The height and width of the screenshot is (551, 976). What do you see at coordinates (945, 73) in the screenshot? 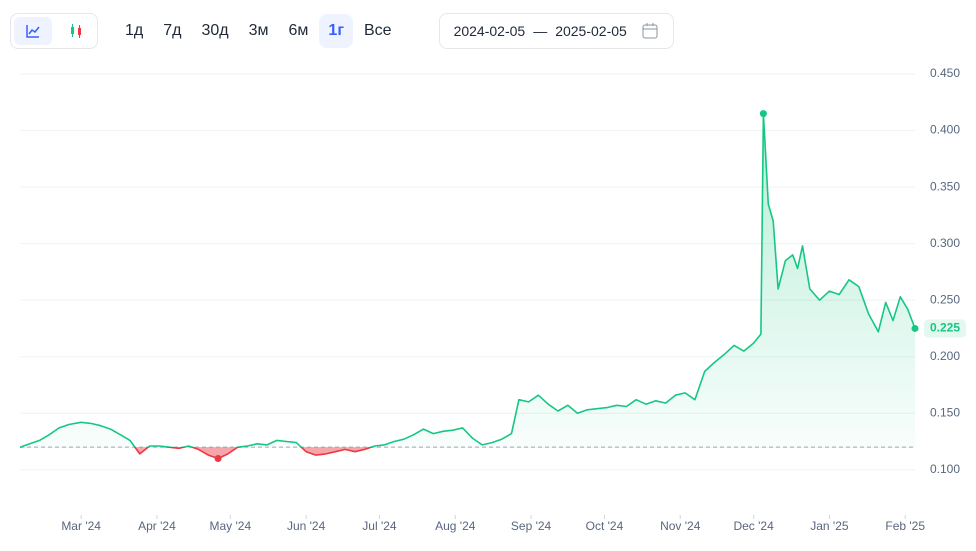
I see `y-tick-label: 0.450` at bounding box center [945, 73].